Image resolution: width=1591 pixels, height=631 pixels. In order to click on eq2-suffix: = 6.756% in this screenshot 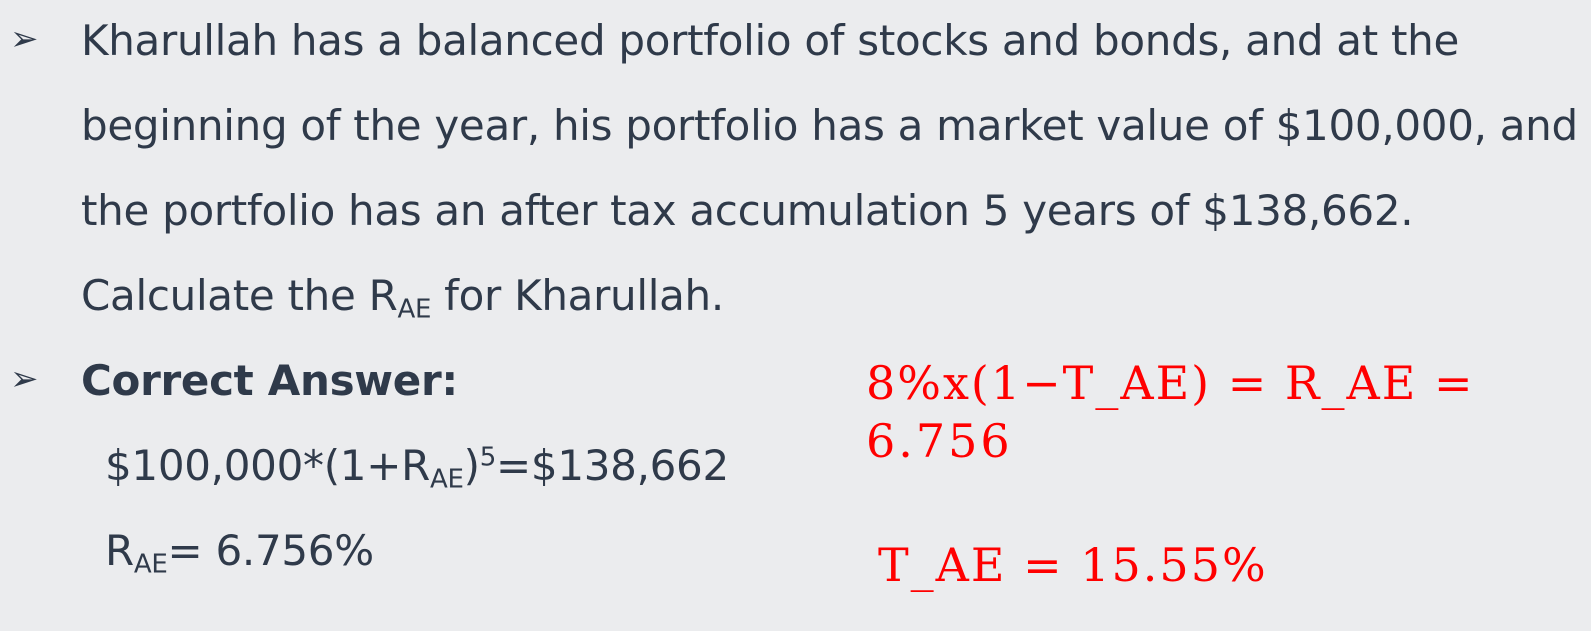, I will do `click(271, 550)`.